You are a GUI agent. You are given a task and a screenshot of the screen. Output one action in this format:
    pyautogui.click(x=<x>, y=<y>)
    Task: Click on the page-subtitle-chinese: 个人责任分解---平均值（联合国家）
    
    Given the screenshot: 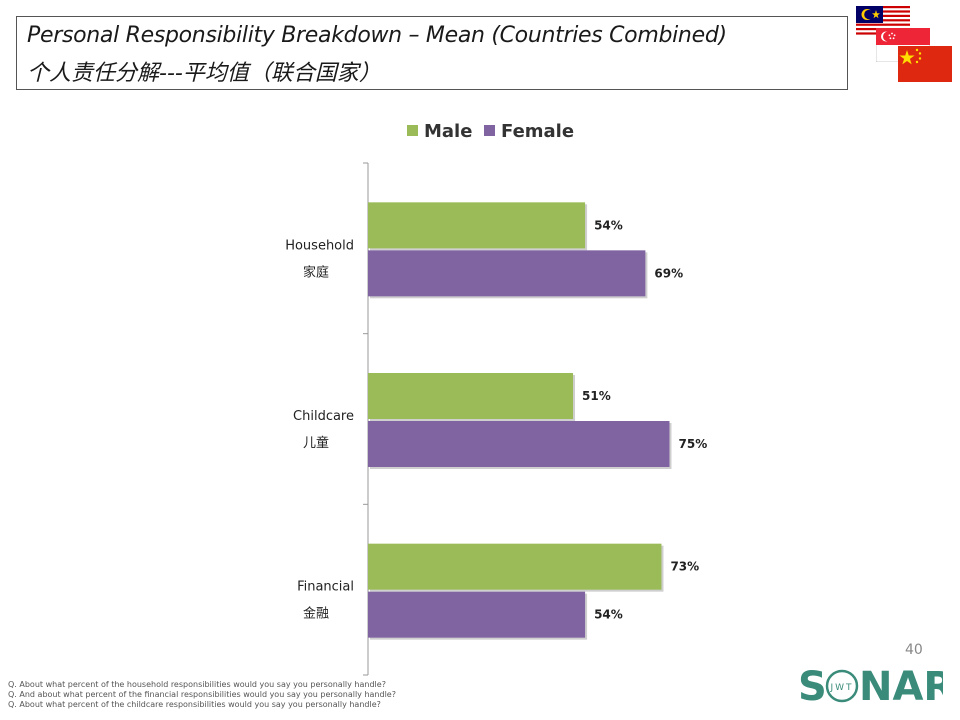 What is the action you would take?
    pyautogui.click(x=204, y=73)
    